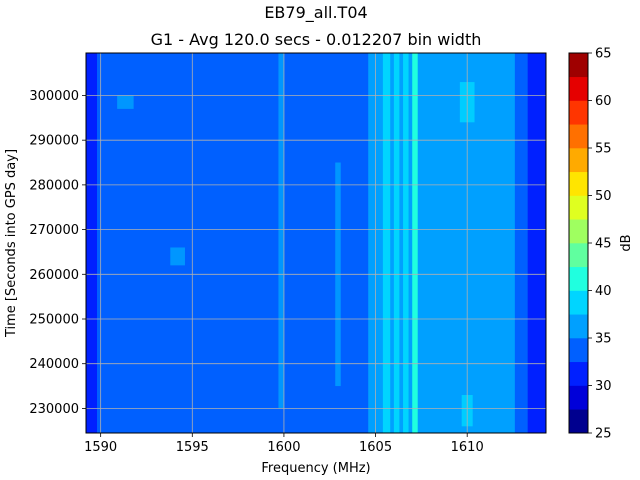 This screenshot has width=640, height=480. I want to click on colorbar-tick-label-5: 50, so click(603, 196).